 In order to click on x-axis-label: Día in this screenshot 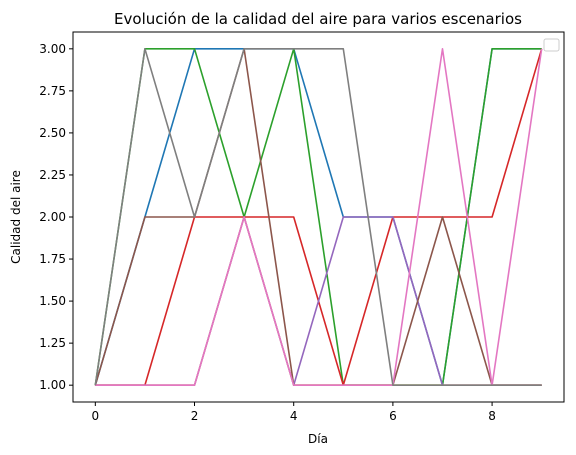, I will do `click(318, 439)`.